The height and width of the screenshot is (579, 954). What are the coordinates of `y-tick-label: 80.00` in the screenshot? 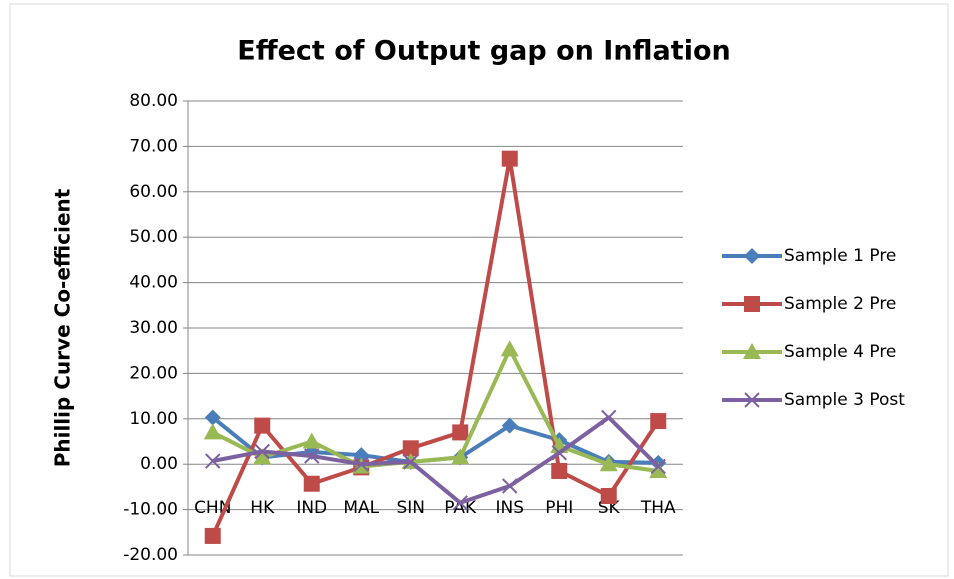 It's located at (153, 101).